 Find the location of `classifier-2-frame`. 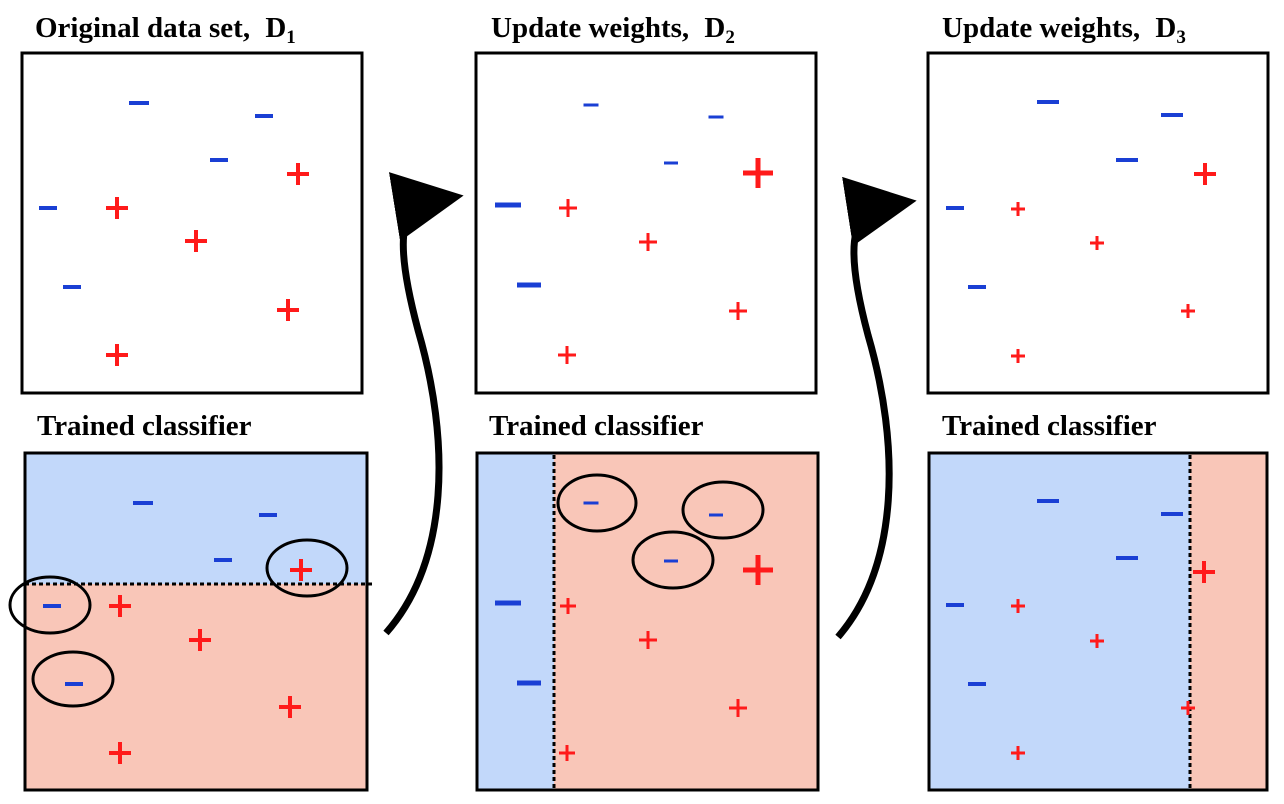

classifier-2-frame is located at coordinates (647, 621).